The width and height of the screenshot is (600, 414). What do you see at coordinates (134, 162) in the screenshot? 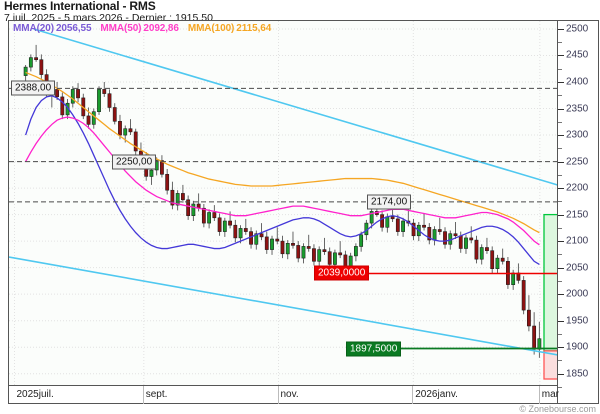
I see `level-2250-label: 2250,00` at bounding box center [134, 162].